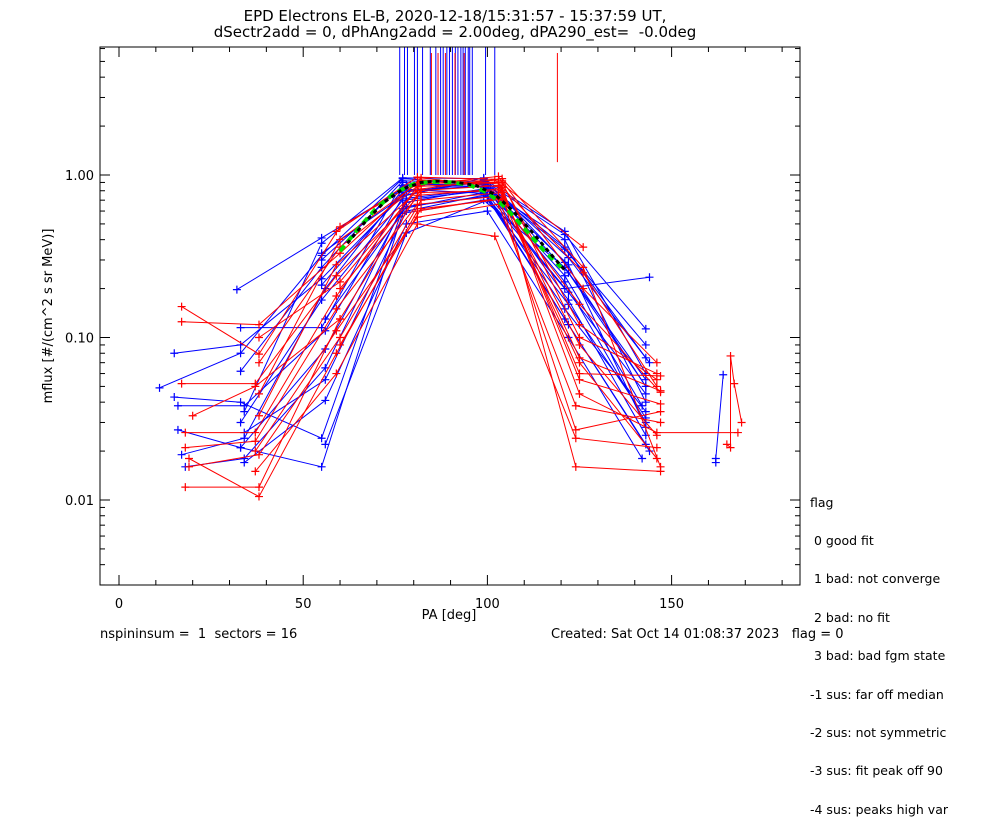  What do you see at coordinates (449, 615) in the screenshot?
I see `x-axis-label: PA [deg]` at bounding box center [449, 615].